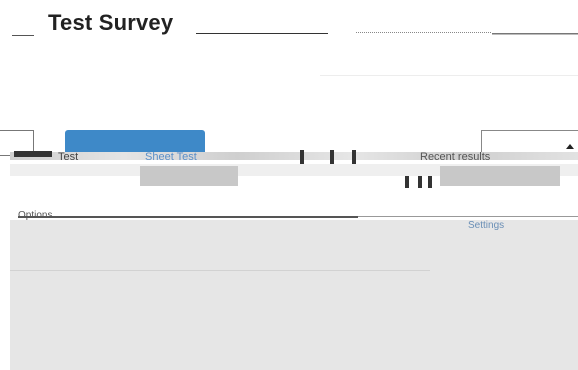  I want to click on content-label-options: Options, so click(35, 215).